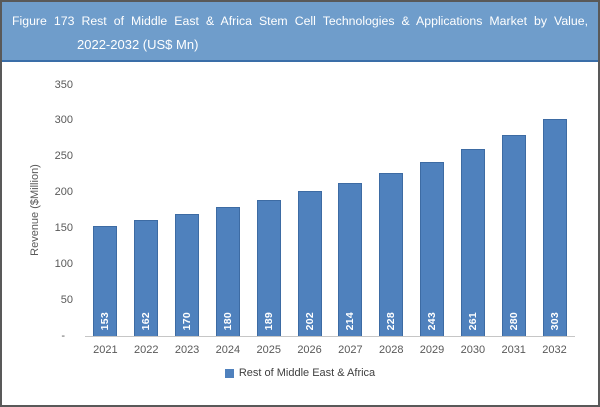 This screenshot has width=600, height=407. I want to click on bar-slot: 180, so click(227, 210).